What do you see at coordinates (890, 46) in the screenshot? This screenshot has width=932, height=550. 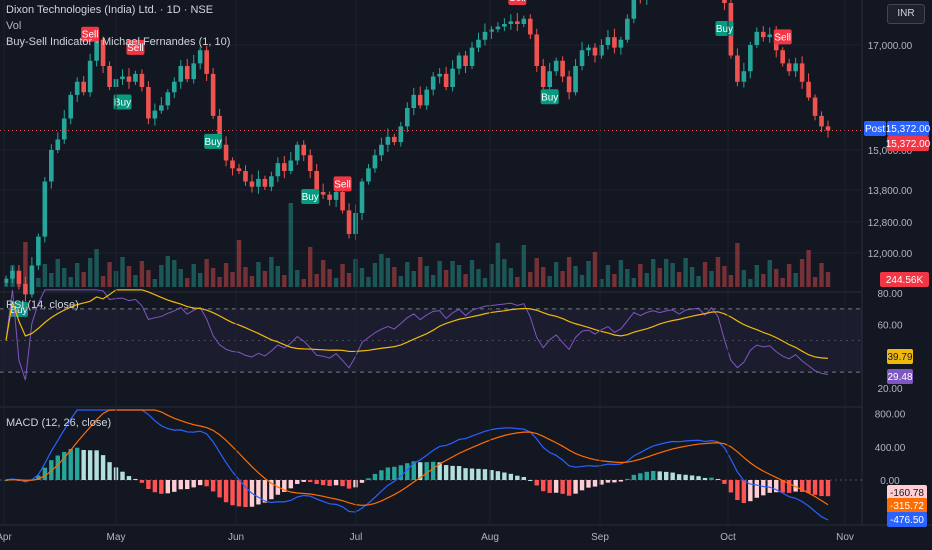 I see `price-tick-label: 17,000.00` at bounding box center [890, 46].